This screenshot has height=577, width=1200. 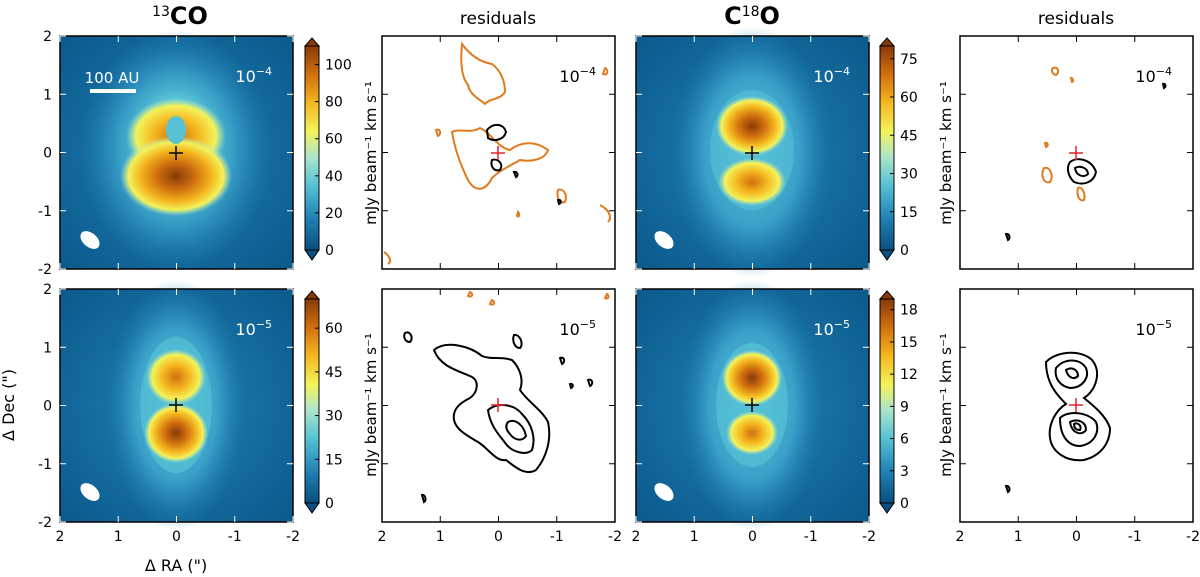 I want to click on cbar-label-4: mJy beam⁻¹ km s⁻¹, so click(x=946, y=405).